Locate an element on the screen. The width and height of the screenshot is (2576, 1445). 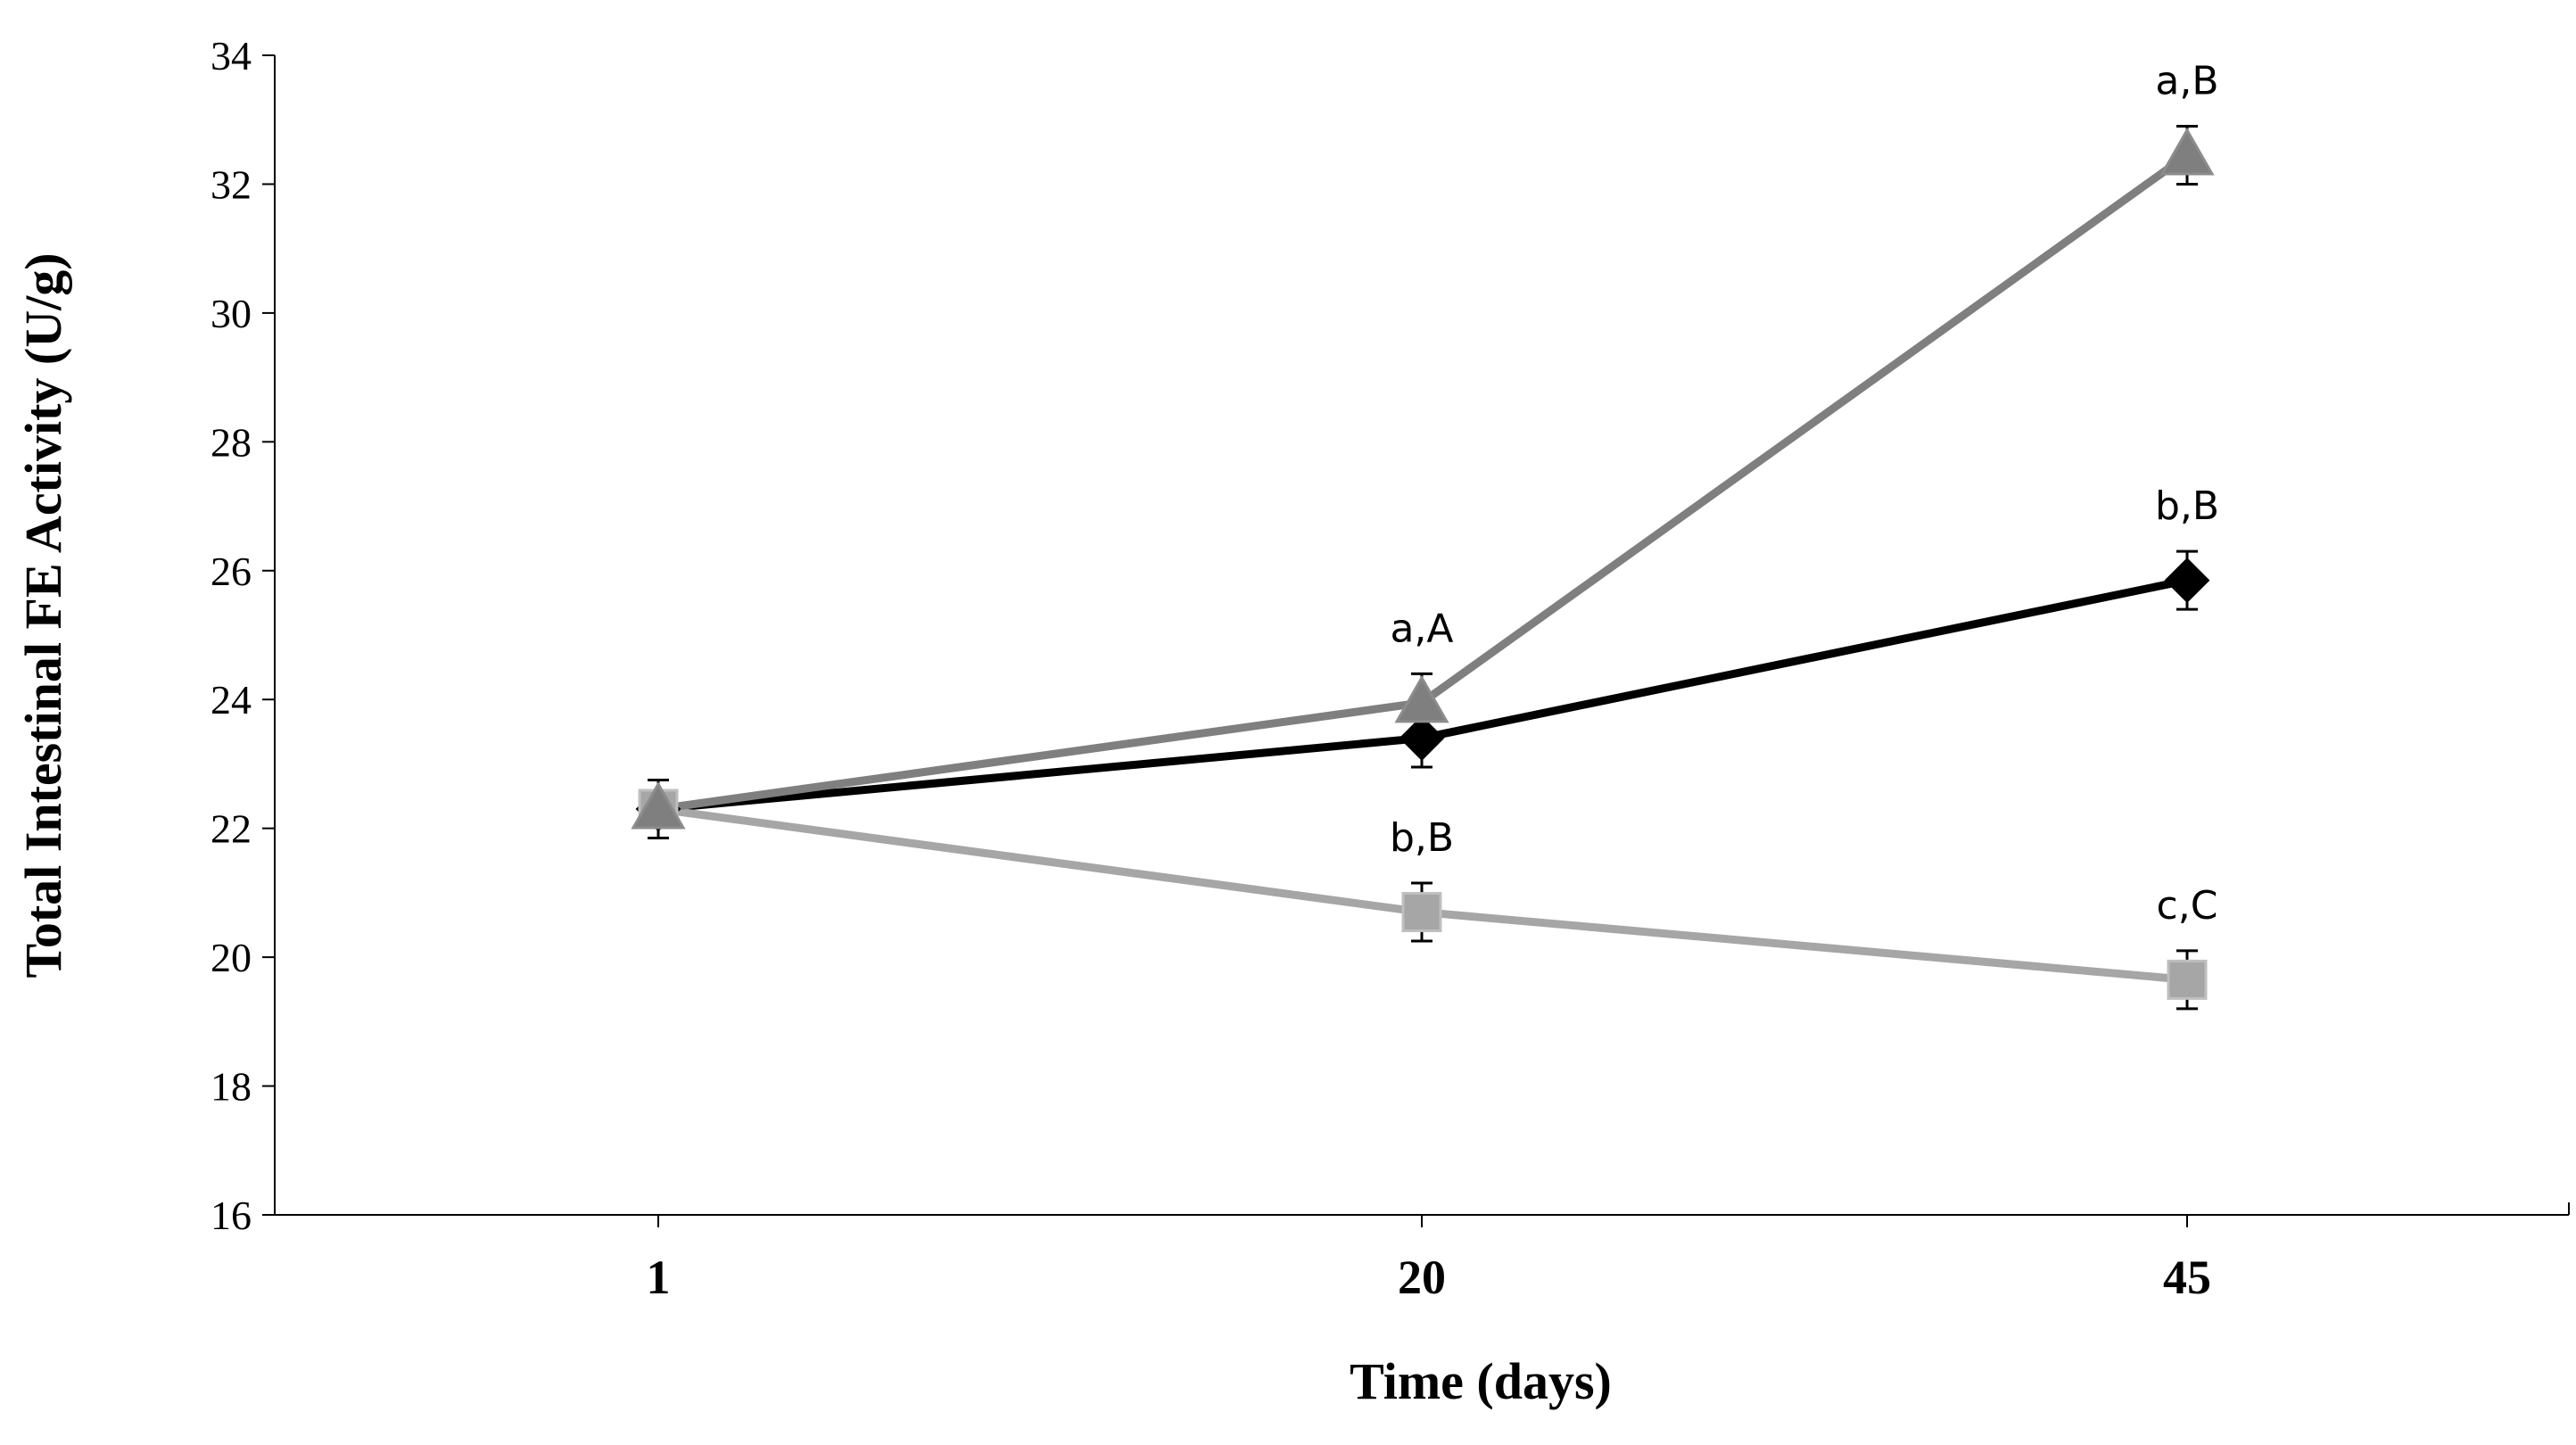
x-tick-label: 45 is located at coordinates (2187, 1277).